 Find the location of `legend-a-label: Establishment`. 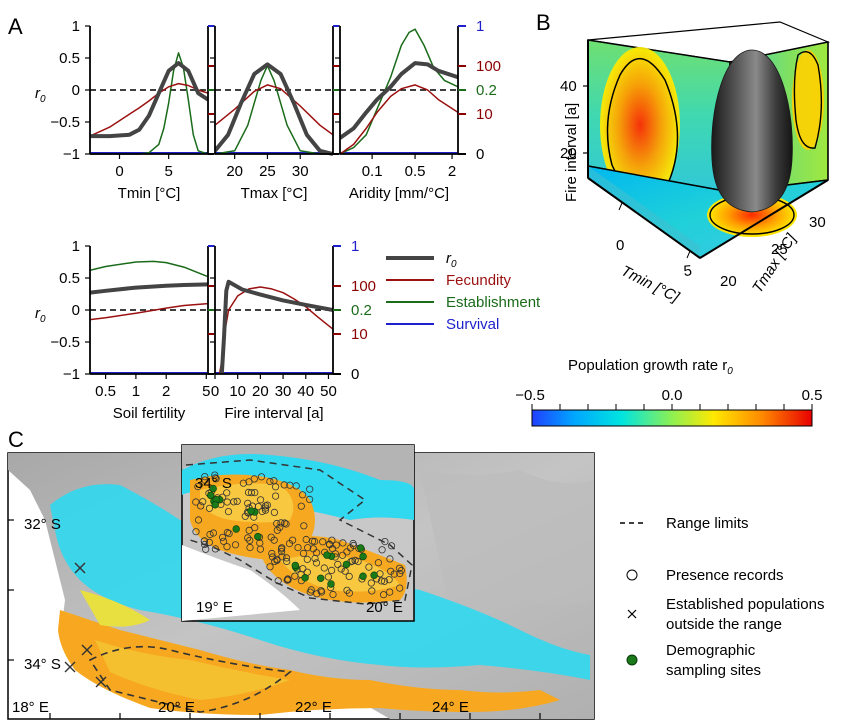

legend-a-label: Establishment is located at coordinates (493, 302).